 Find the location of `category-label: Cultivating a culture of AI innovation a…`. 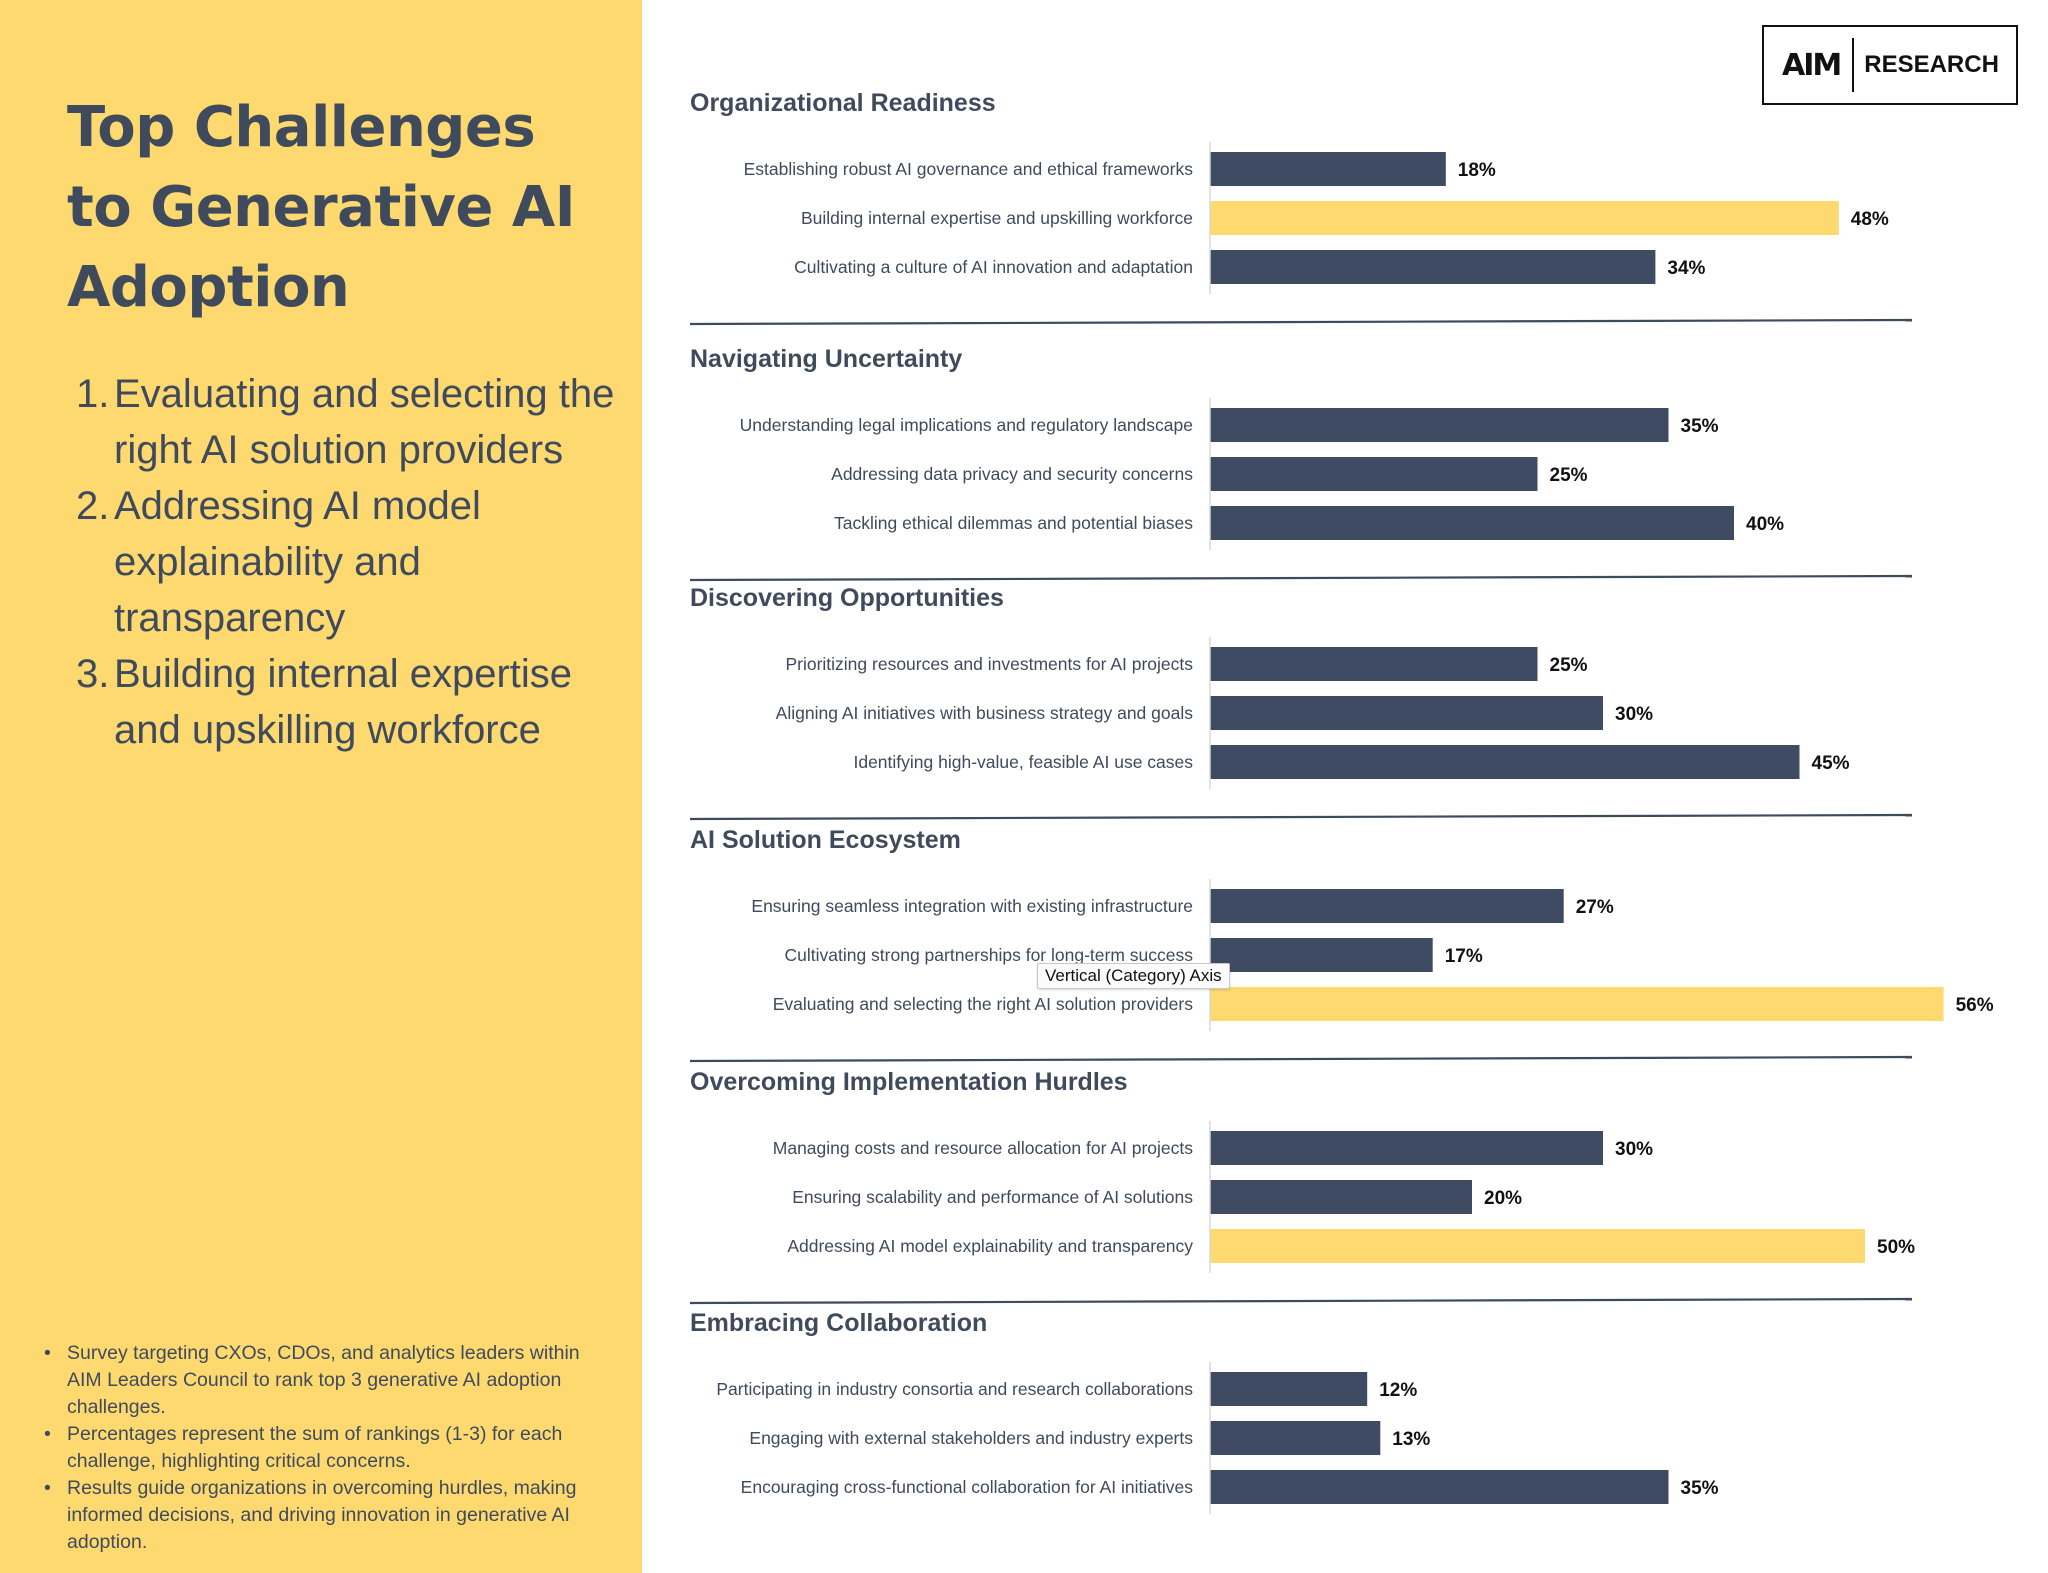

category-label: Cultivating a culture of AI innovation a… is located at coordinates (993, 267).